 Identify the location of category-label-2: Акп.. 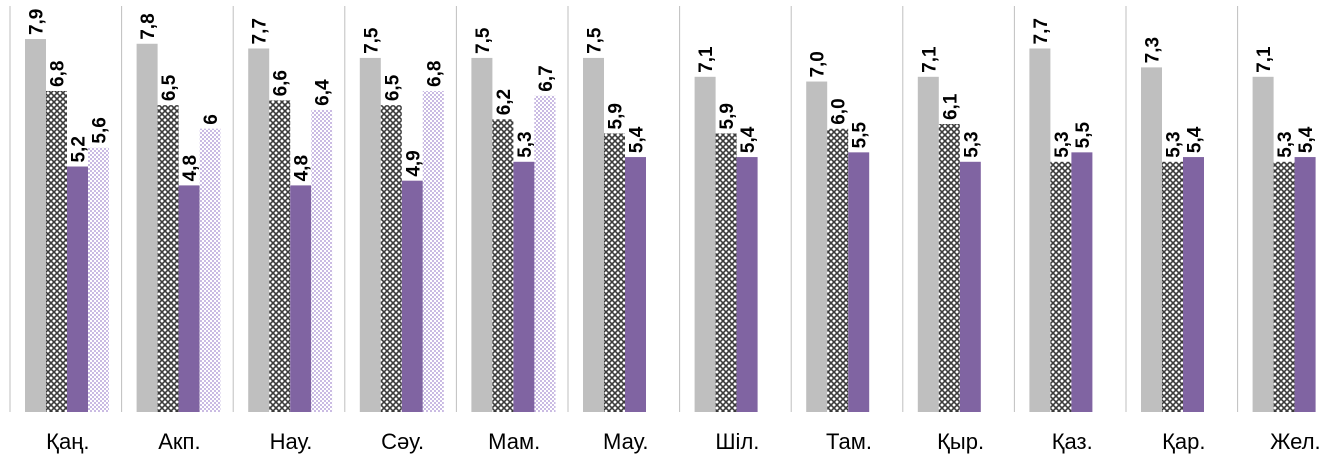
(179, 441).